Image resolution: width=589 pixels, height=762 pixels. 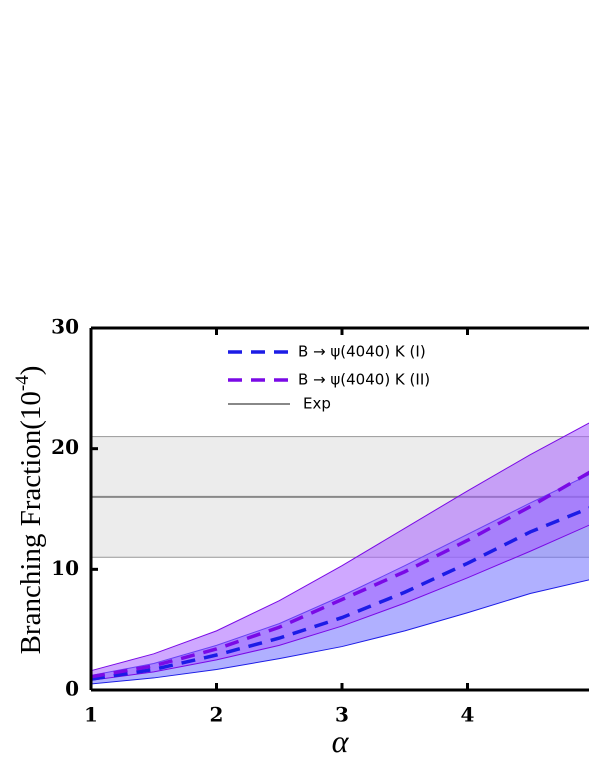 I want to click on y-label-close: ), so click(x=31, y=371).